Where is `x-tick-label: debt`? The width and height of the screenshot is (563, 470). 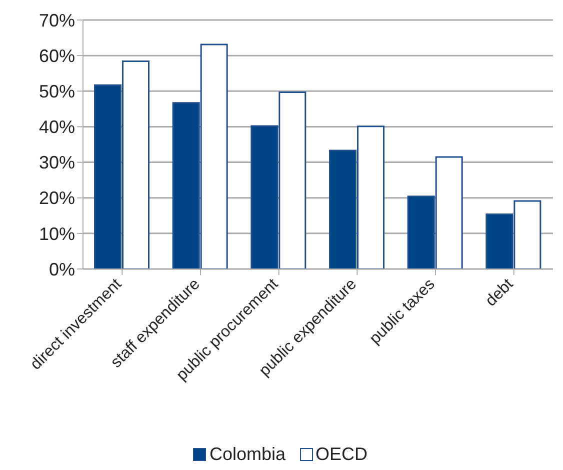
x-tick-label: debt is located at coordinates (500, 292).